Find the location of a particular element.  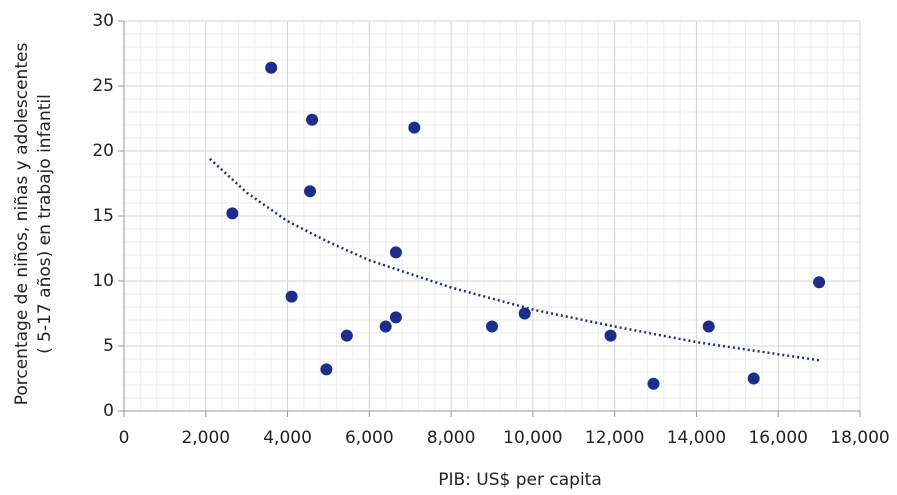

x-tick-label: 12,000 is located at coordinates (614, 438).